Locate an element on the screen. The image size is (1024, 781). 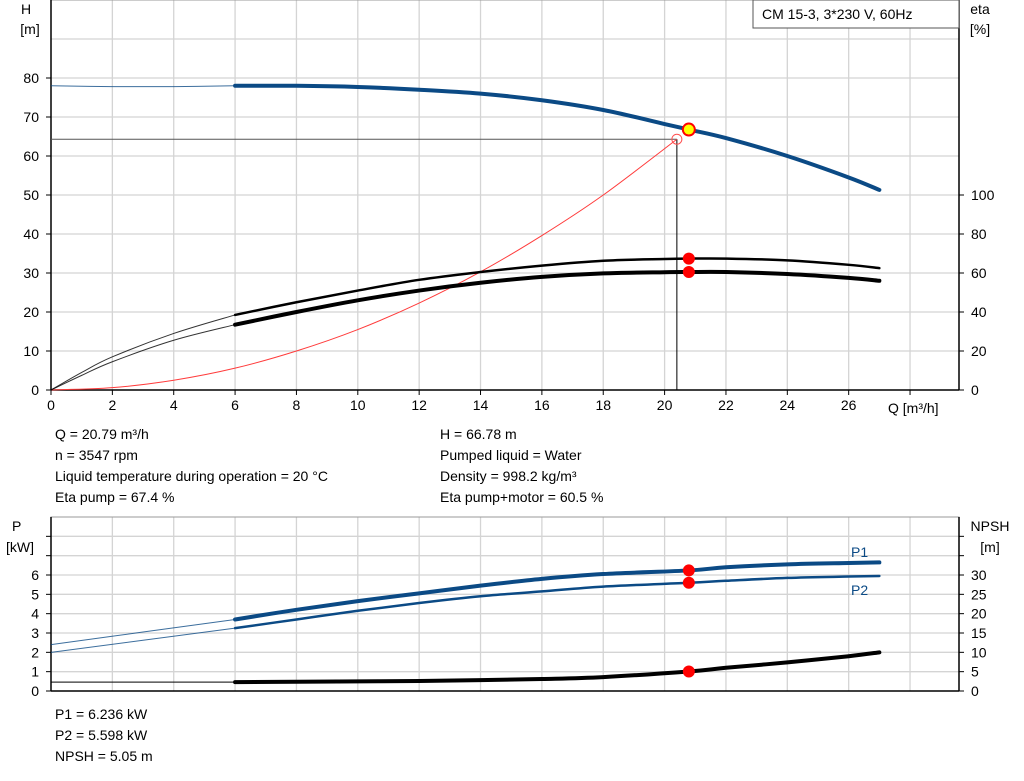
y2-axis-label-name: eta is located at coordinates (980, 9).